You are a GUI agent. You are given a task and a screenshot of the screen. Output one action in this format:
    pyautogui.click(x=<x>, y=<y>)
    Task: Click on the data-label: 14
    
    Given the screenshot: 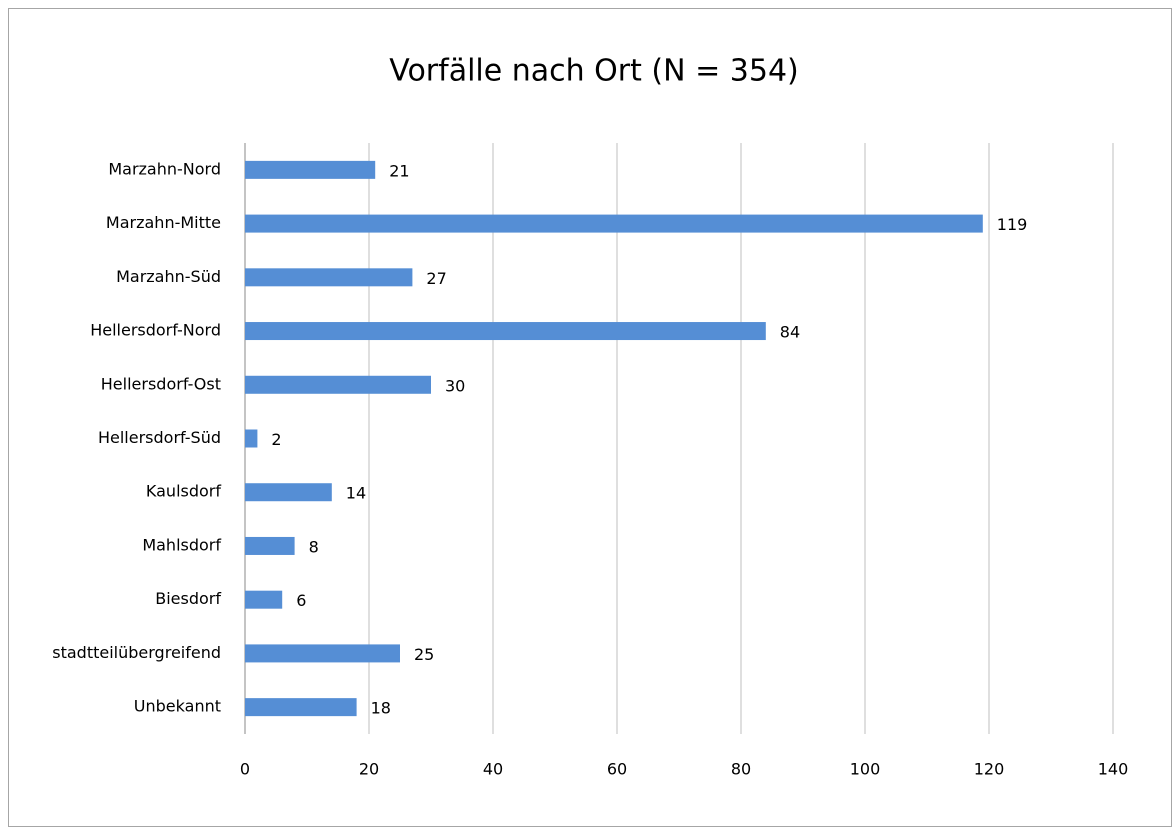 What is the action you would take?
    pyautogui.click(x=356, y=493)
    